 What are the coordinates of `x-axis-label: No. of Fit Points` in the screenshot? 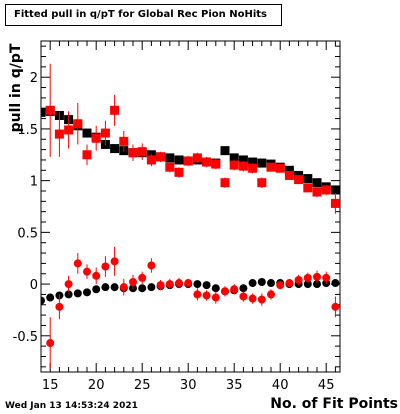 It's located at (334, 404).